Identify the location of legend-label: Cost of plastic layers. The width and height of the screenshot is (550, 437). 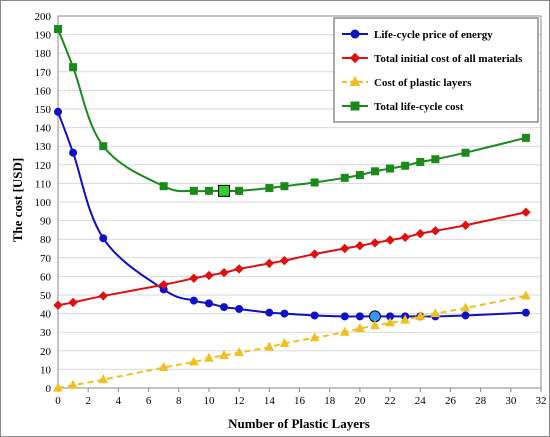
(423, 83).